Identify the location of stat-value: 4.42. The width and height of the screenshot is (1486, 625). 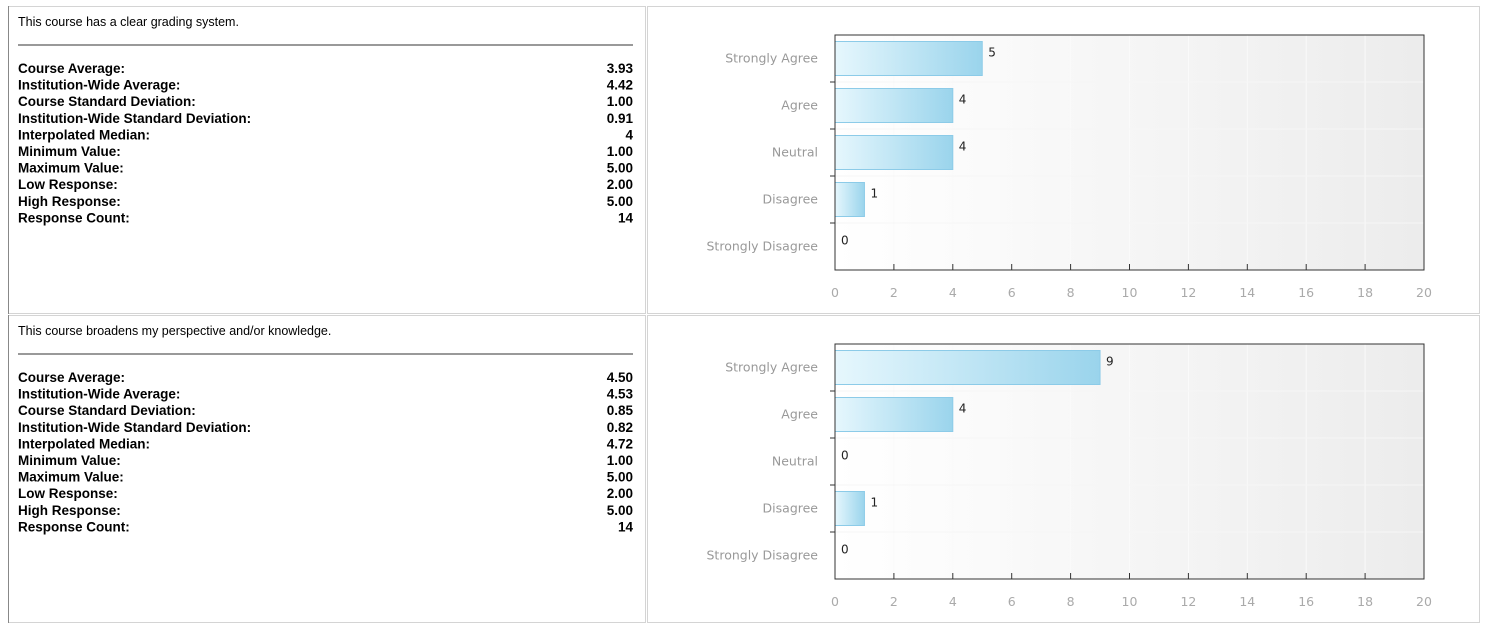
(620, 85).